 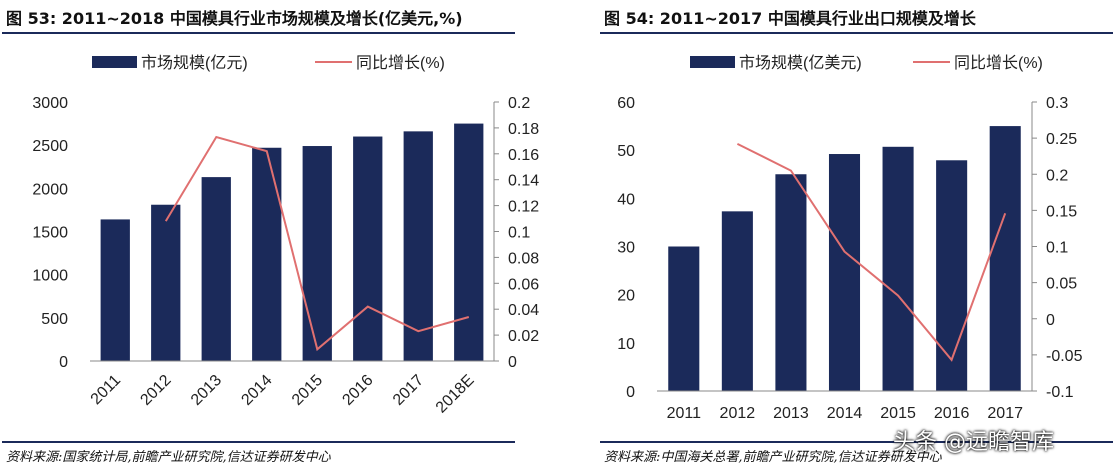 What do you see at coordinates (54, 319) in the screenshot?
I see `y-left-tick-label: 500` at bounding box center [54, 319].